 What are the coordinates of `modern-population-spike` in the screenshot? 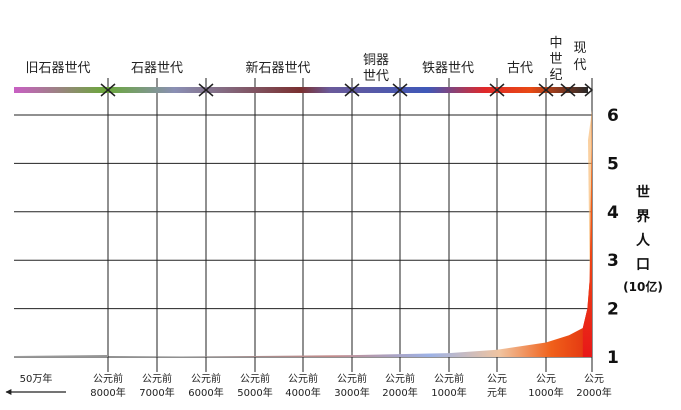 It's located at (587, 233).